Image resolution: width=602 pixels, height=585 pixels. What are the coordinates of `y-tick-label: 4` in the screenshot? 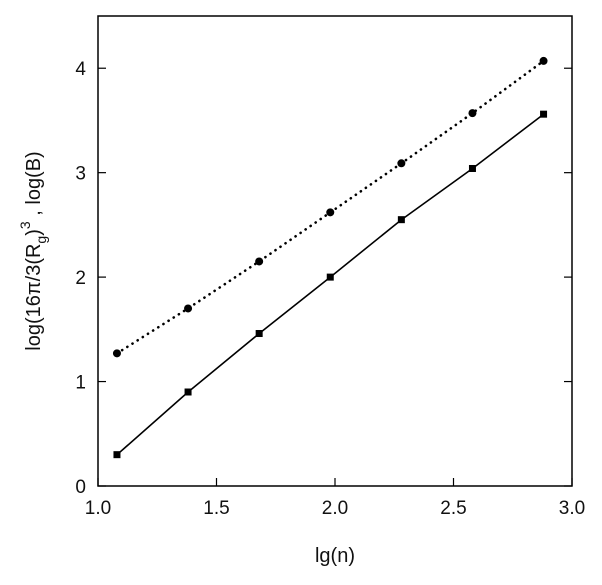 It's located at (80, 69).